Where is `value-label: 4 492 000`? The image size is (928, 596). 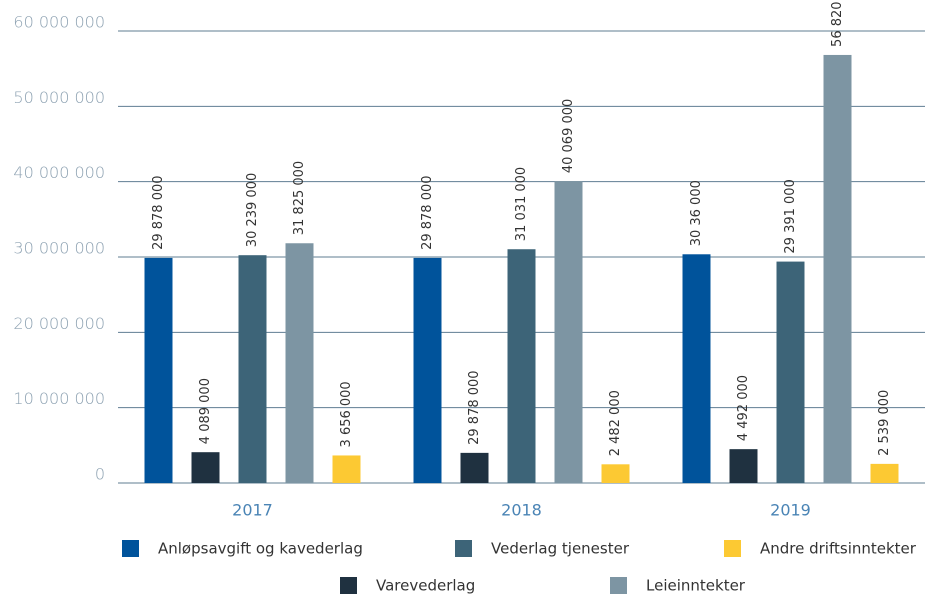 value-label: 4 492 000 is located at coordinates (743, 408).